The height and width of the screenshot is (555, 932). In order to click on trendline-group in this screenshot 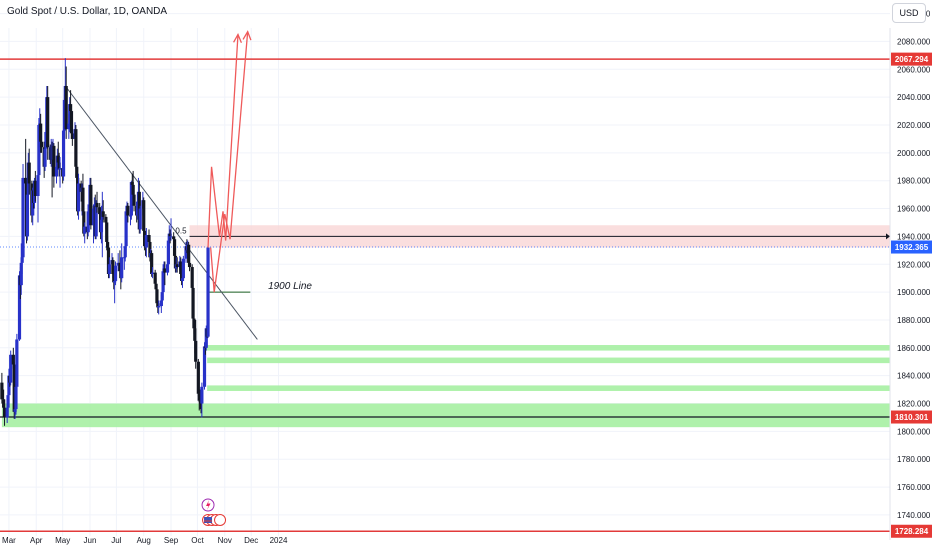, I will do `click(161, 212)`.